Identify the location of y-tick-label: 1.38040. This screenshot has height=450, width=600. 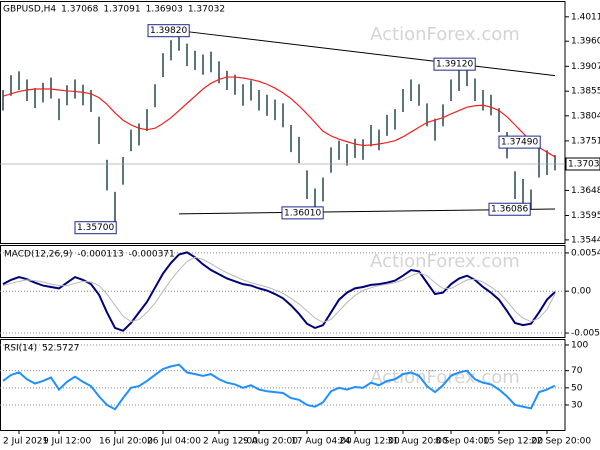
(585, 116).